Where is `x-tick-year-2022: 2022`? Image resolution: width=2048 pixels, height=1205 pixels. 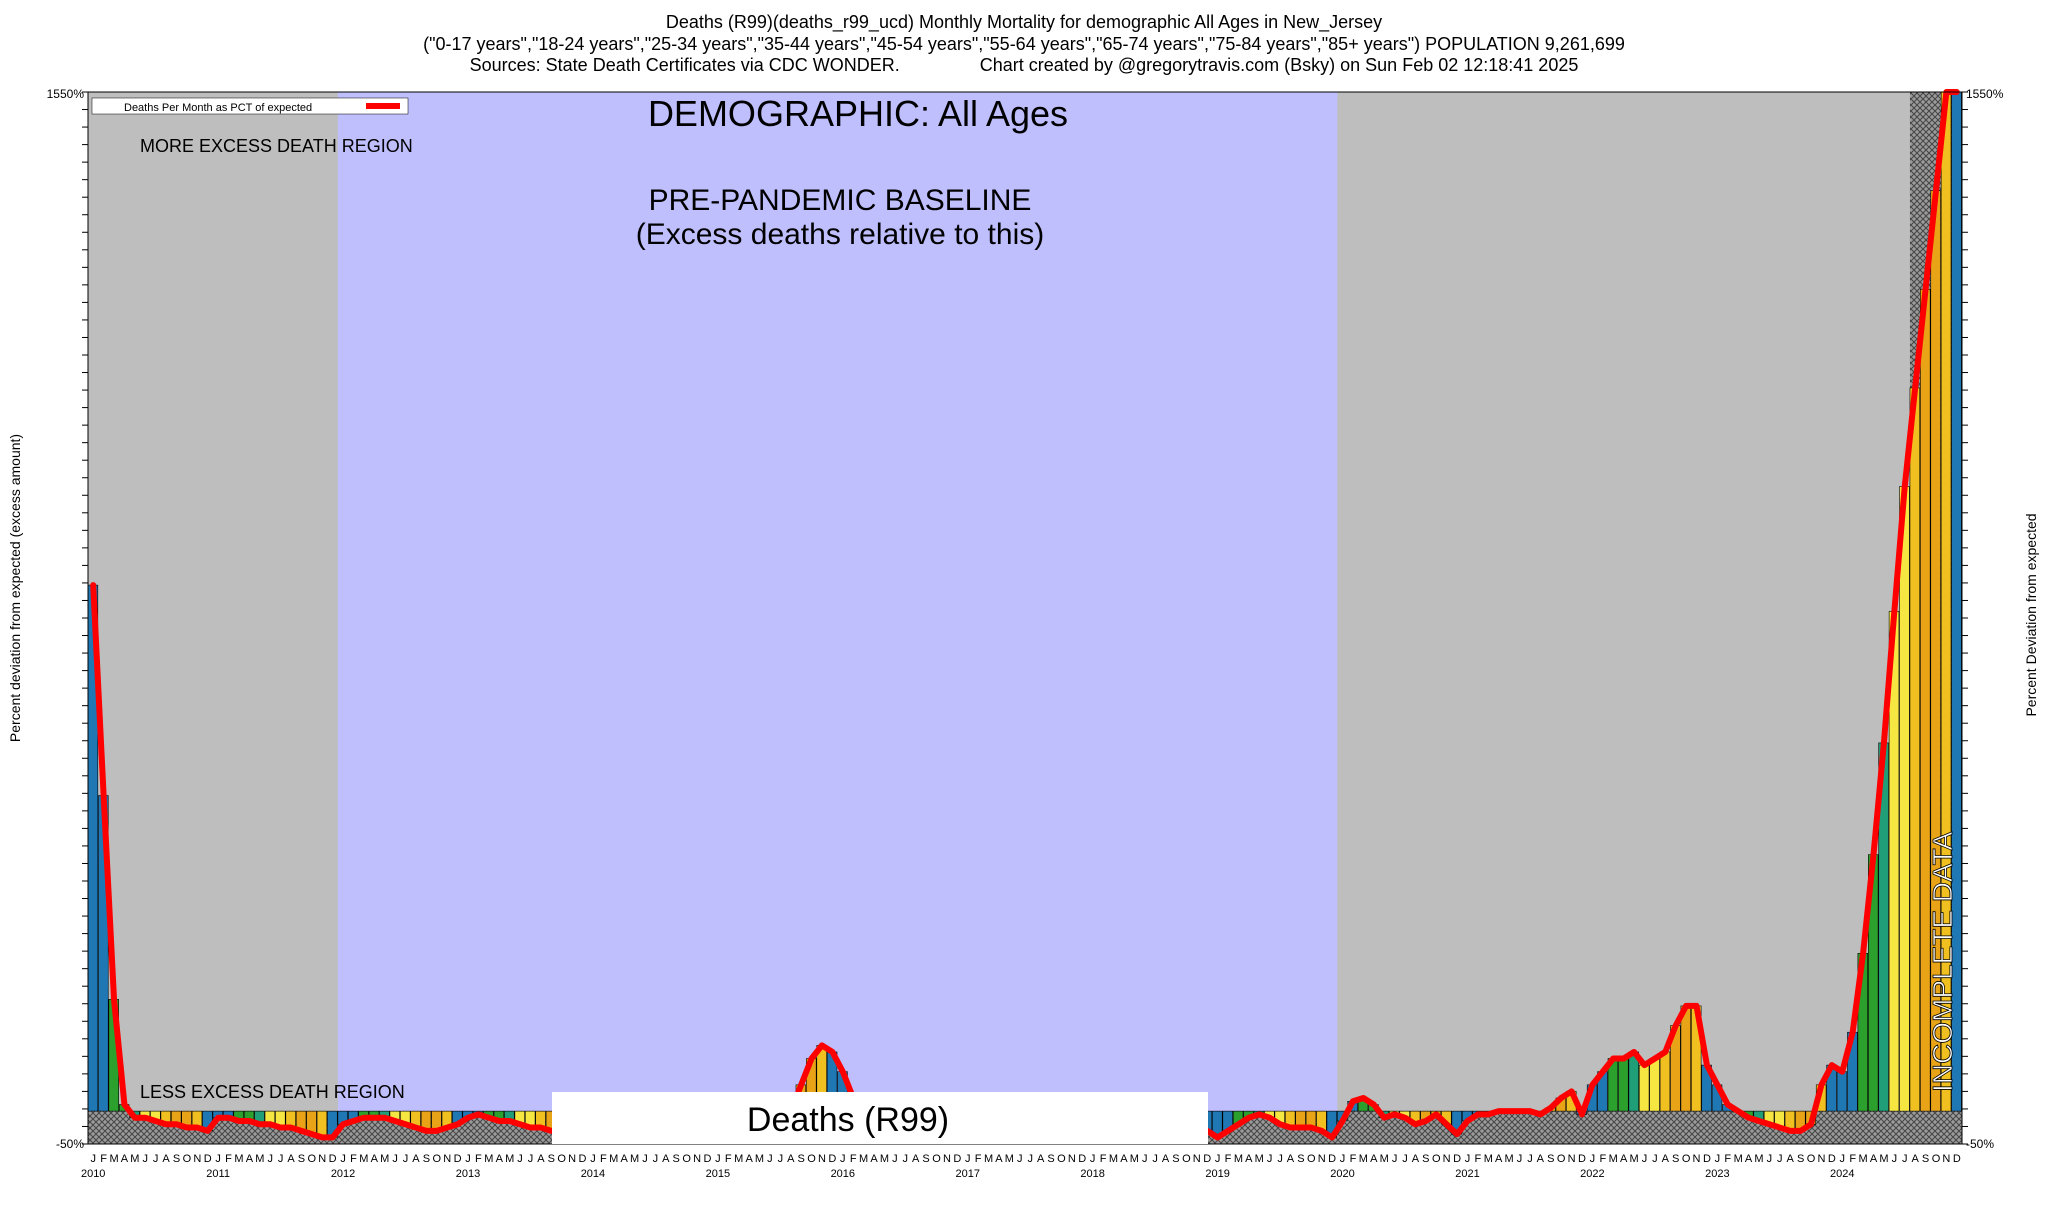 x-tick-year-2022: 2022 is located at coordinates (1592, 1174).